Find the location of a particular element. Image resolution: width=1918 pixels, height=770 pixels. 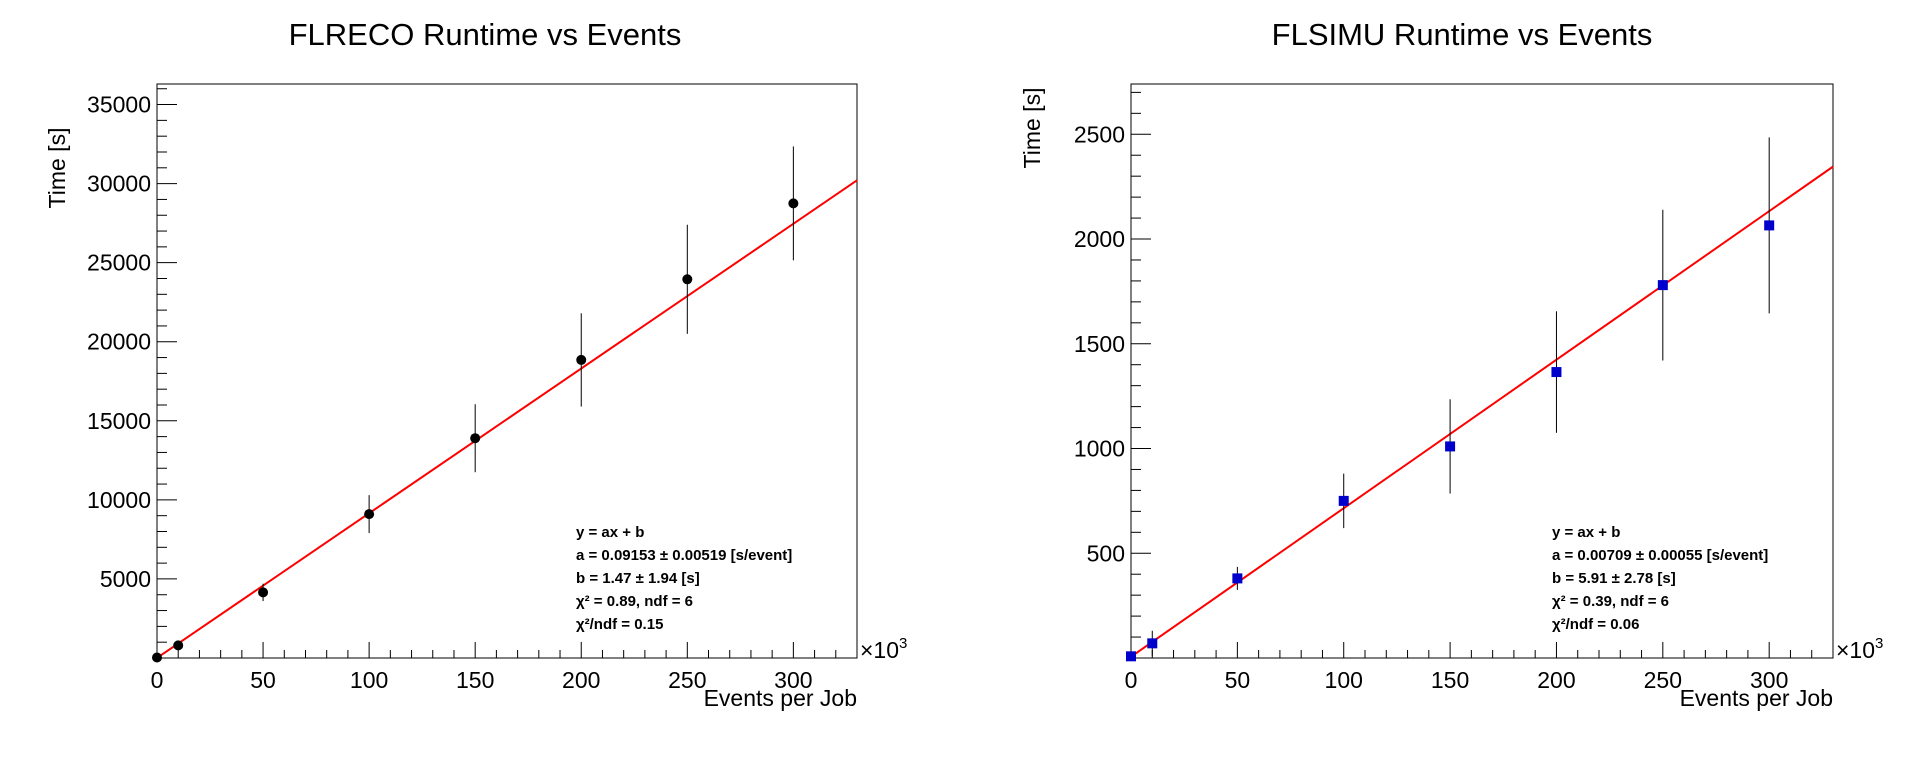

y-tick-label: 35000 is located at coordinates (119, 105).